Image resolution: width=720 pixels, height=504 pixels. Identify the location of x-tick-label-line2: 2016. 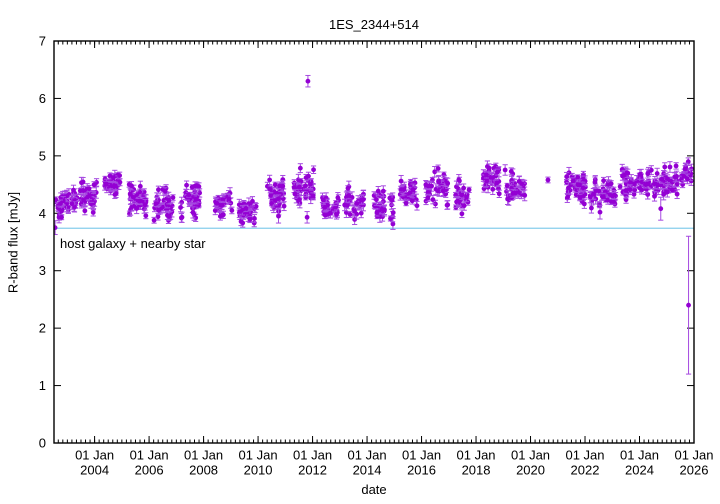
(421, 470).